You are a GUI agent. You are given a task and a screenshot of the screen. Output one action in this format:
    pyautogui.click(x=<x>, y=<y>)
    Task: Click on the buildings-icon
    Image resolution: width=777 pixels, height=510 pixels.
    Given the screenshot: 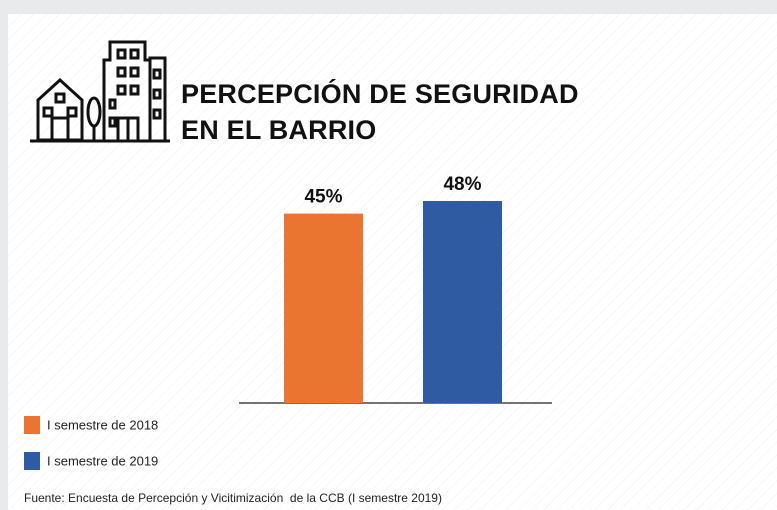 What is the action you would take?
    pyautogui.click(x=100, y=91)
    